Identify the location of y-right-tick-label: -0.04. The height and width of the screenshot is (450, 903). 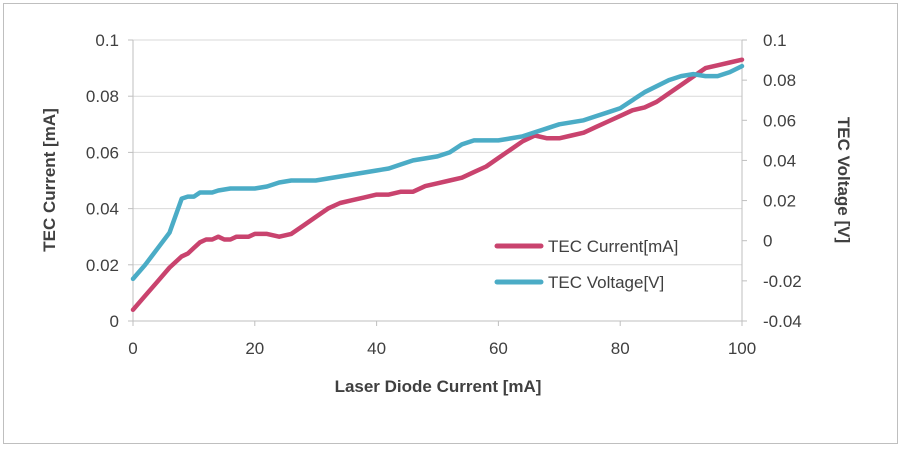
(782, 321).